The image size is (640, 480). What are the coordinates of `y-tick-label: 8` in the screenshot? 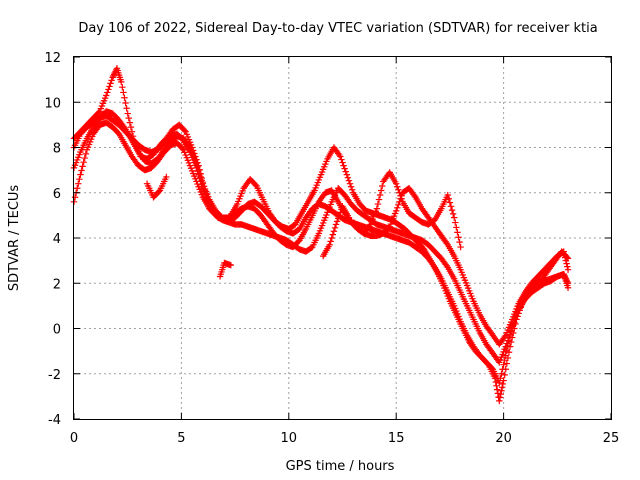 It's located at (57, 149).